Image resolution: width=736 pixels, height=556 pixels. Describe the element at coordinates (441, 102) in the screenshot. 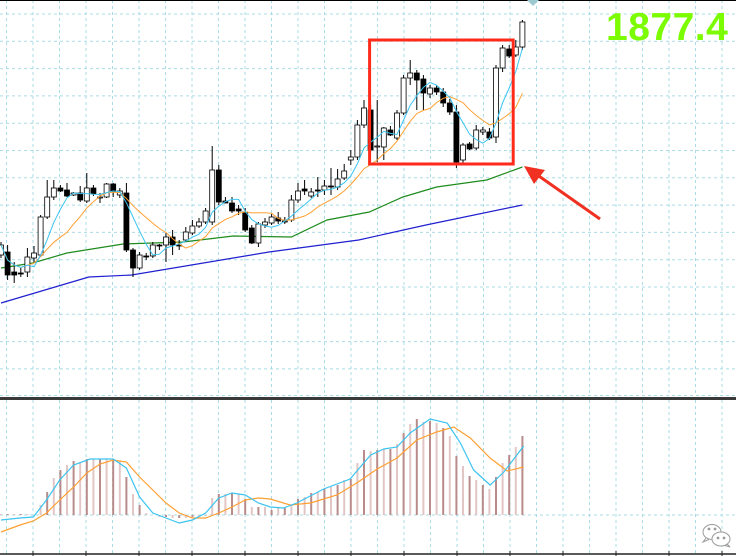

I see `highlight-box` at that location.